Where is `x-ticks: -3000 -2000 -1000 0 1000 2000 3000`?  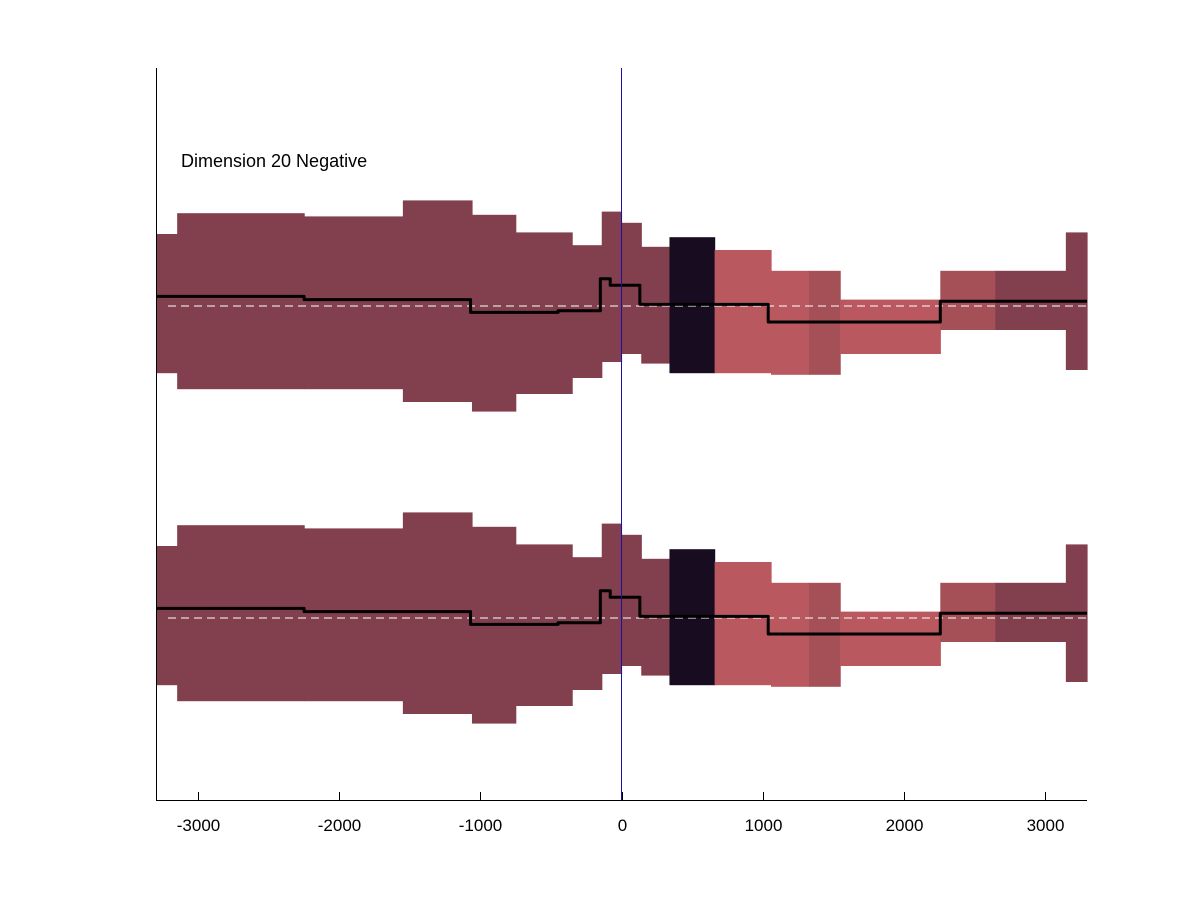
x-ticks: -3000 -2000 -1000 0 1000 2000 3000 is located at coordinates (621, 813).